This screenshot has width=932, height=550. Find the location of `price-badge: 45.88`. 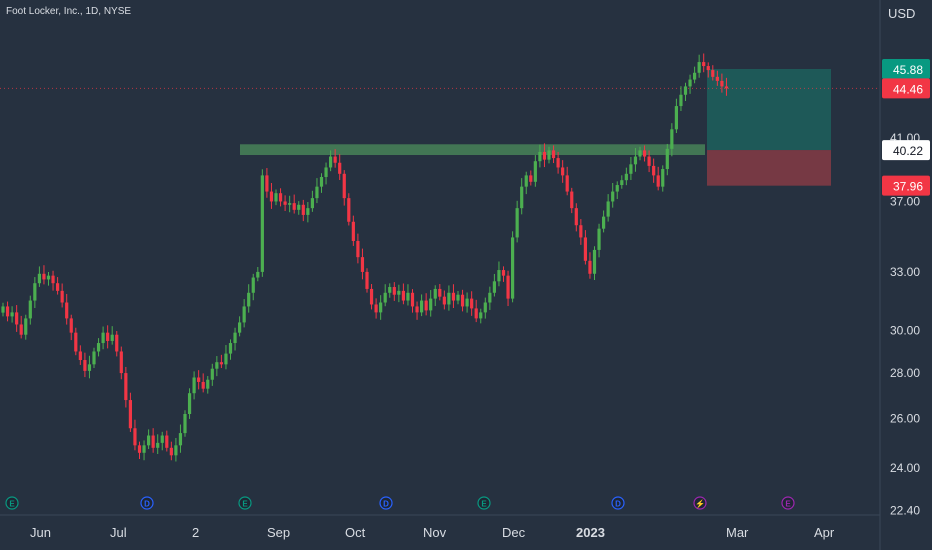

price-badge: 45.88 is located at coordinates (906, 69).